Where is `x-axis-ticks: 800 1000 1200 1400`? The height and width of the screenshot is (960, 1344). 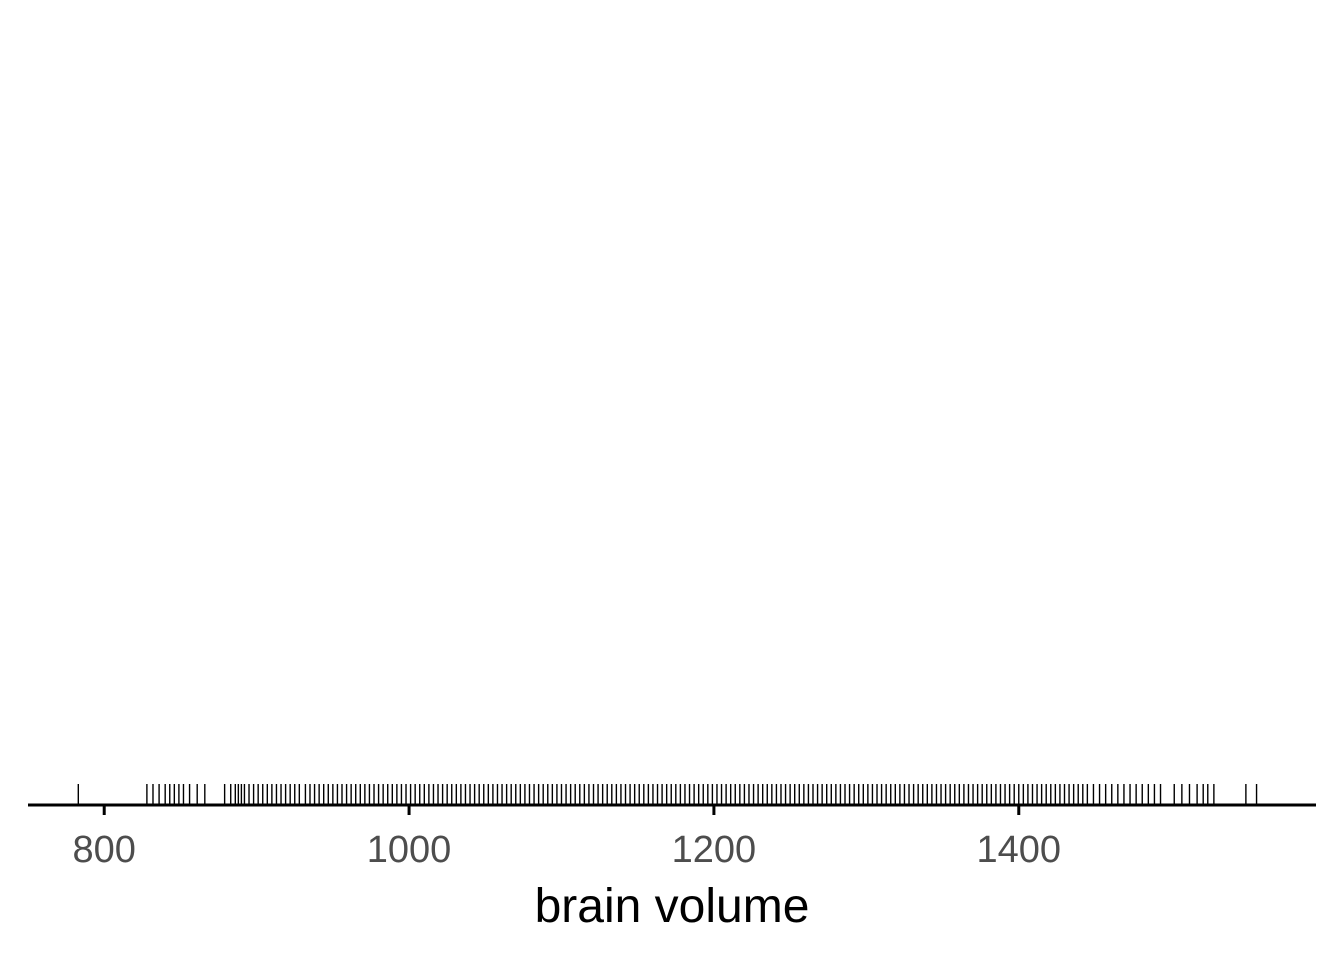
x-axis-ticks: 800 1000 1200 1400 is located at coordinates (567, 838).